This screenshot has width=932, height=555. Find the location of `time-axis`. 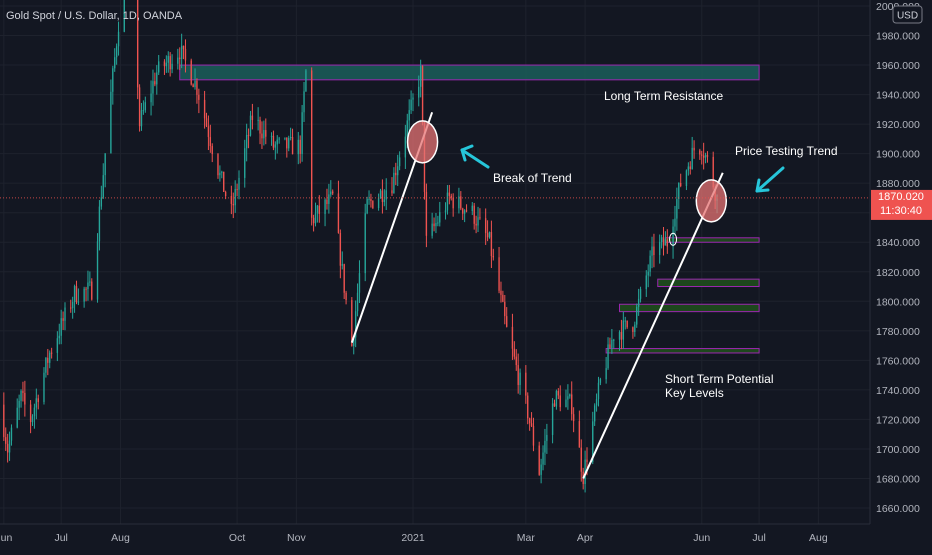

time-axis is located at coordinates (466, 537).